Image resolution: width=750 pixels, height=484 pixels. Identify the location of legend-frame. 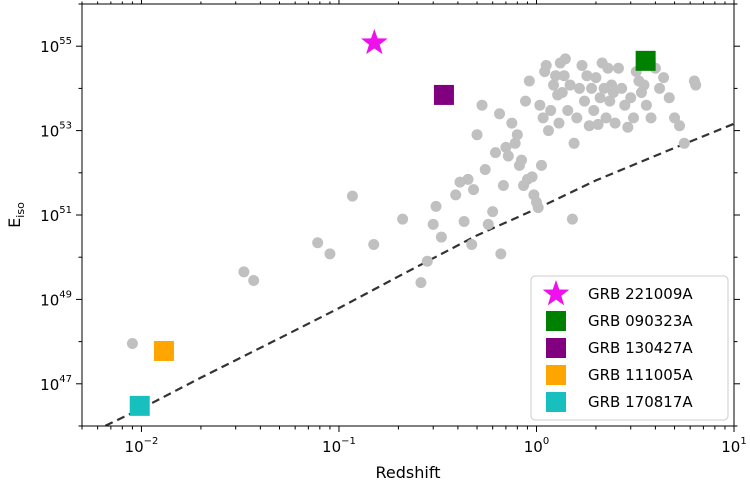
(629, 348).